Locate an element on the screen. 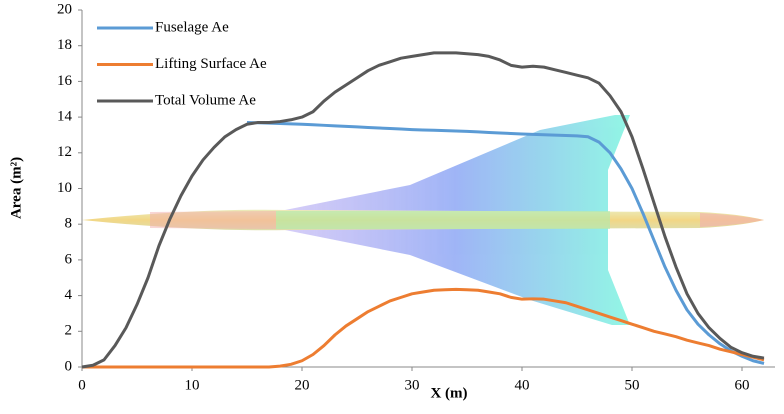  y-tick-label: 18 is located at coordinates (64, 45).